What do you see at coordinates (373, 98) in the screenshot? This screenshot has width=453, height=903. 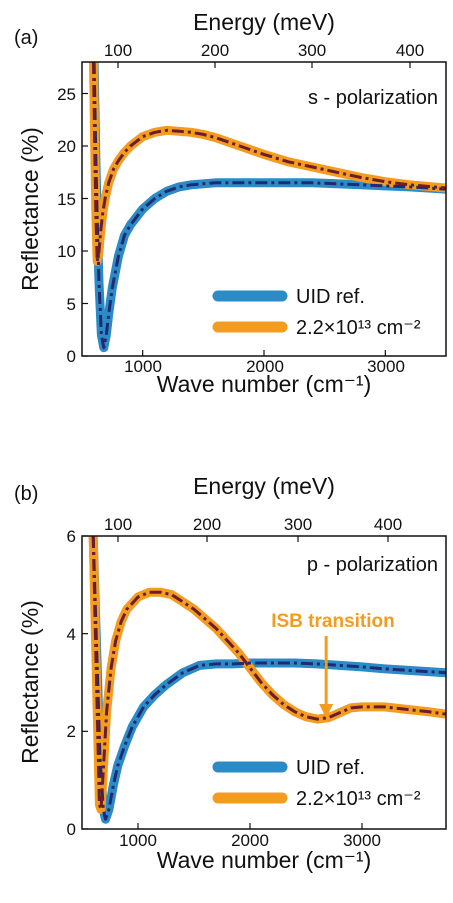 I see `polarization-annotation: s - polarization` at bounding box center [373, 98].